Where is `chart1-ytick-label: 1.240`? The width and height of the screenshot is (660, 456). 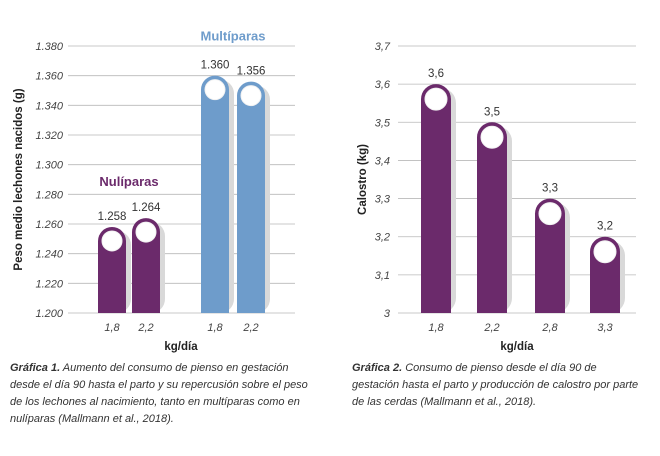 chart1-ytick-label: 1.240 is located at coordinates (49, 255).